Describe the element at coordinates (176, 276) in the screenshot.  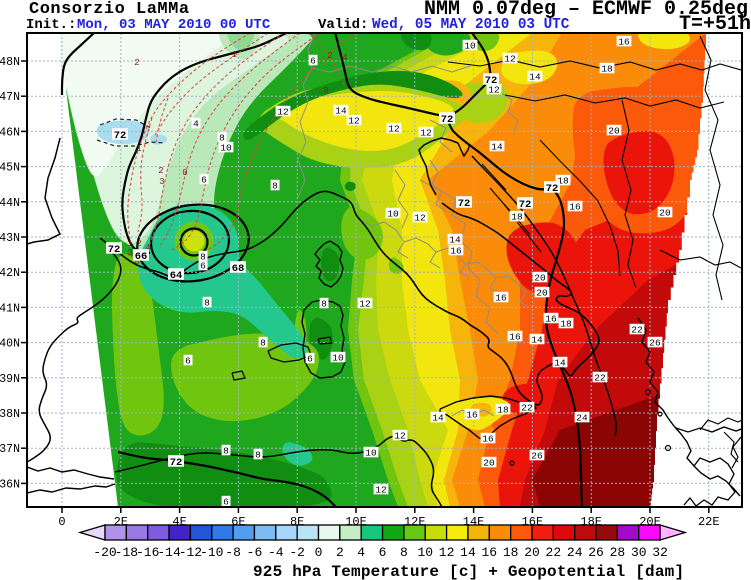
I see `svg-text: 64` at that location.